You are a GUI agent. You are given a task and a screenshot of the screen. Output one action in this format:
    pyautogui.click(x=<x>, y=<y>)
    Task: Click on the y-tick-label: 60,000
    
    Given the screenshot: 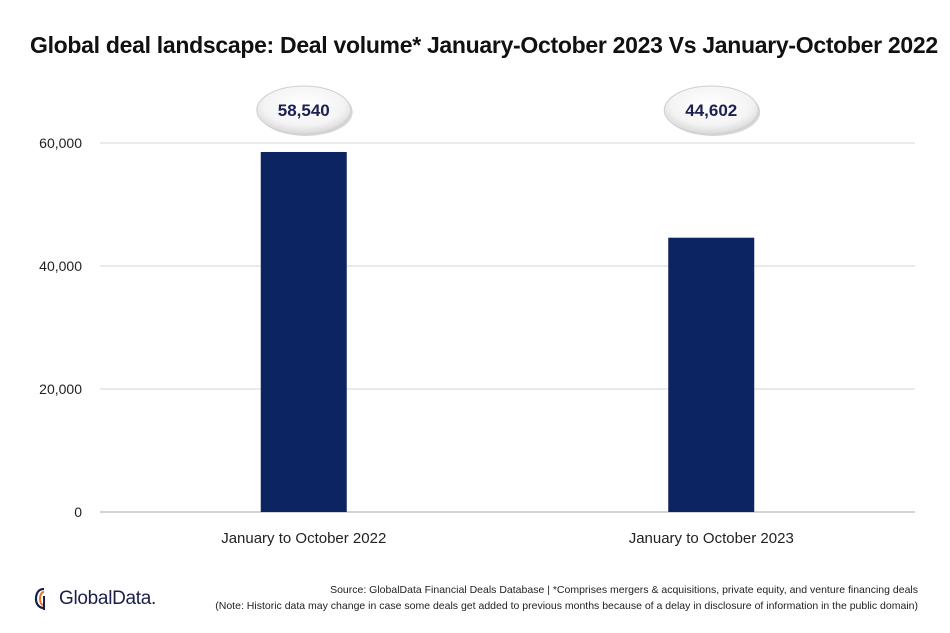 What is the action you would take?
    pyautogui.click(x=60, y=143)
    